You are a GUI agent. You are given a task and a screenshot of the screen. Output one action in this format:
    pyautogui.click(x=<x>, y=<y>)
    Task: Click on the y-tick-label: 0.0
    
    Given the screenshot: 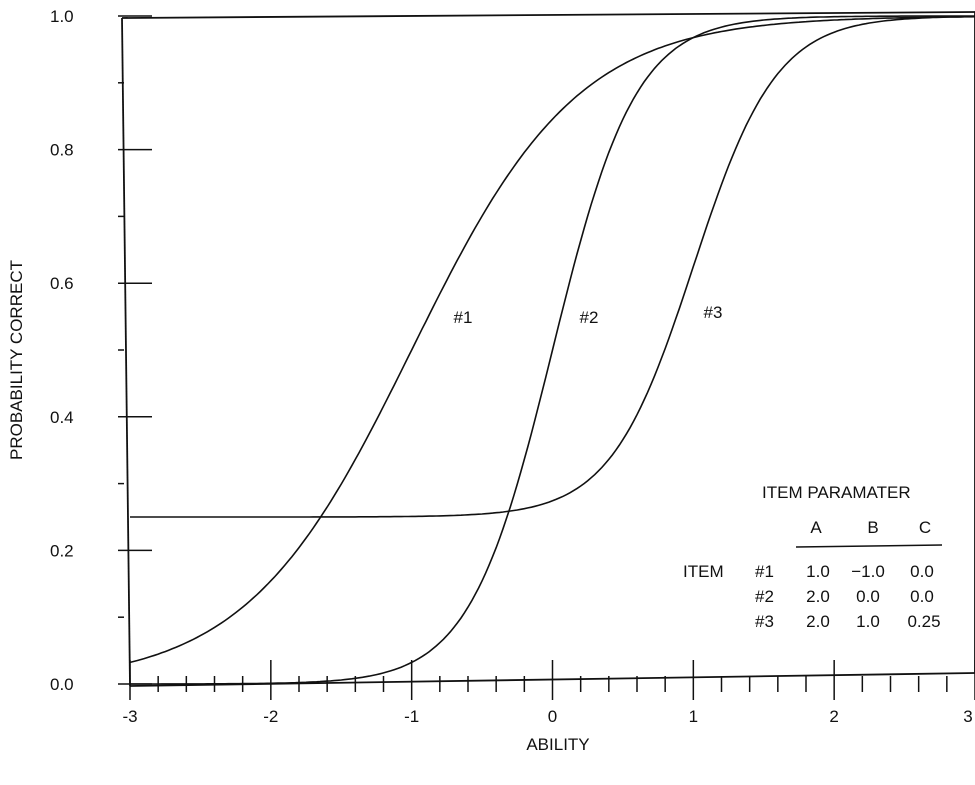 What is the action you would take?
    pyautogui.click(x=62, y=684)
    